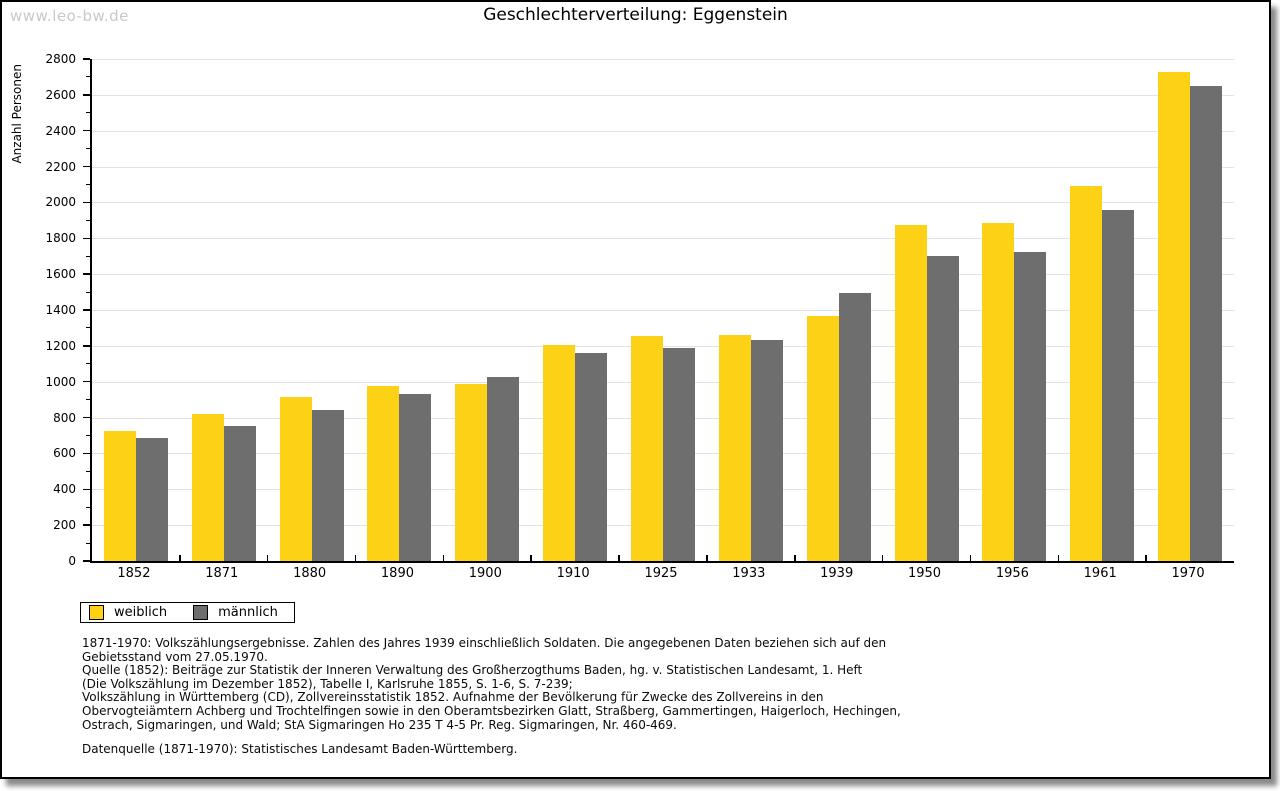 Image resolution: width=1280 pixels, height=791 pixels. Describe the element at coordinates (1012, 573) in the screenshot. I see `x-tick-label: 1956` at that location.